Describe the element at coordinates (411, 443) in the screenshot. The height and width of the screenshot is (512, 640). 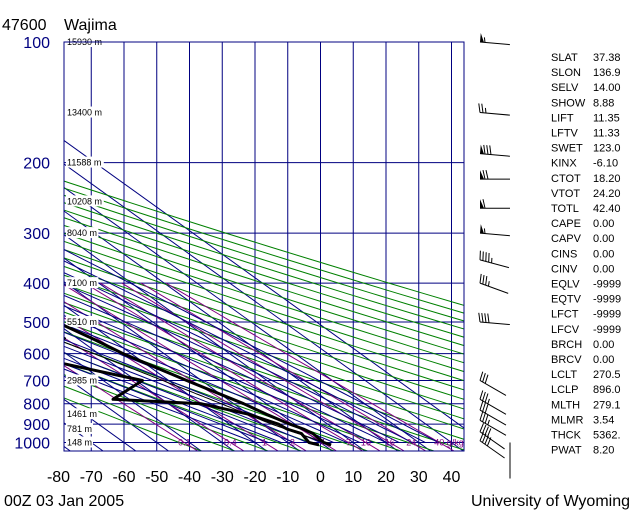
I see `mixing-ratio-label: 24` at that location.